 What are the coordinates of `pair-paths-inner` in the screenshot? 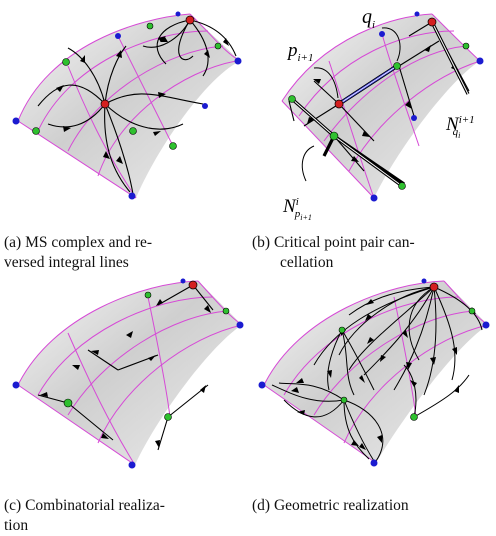 It's located at (380, 104).